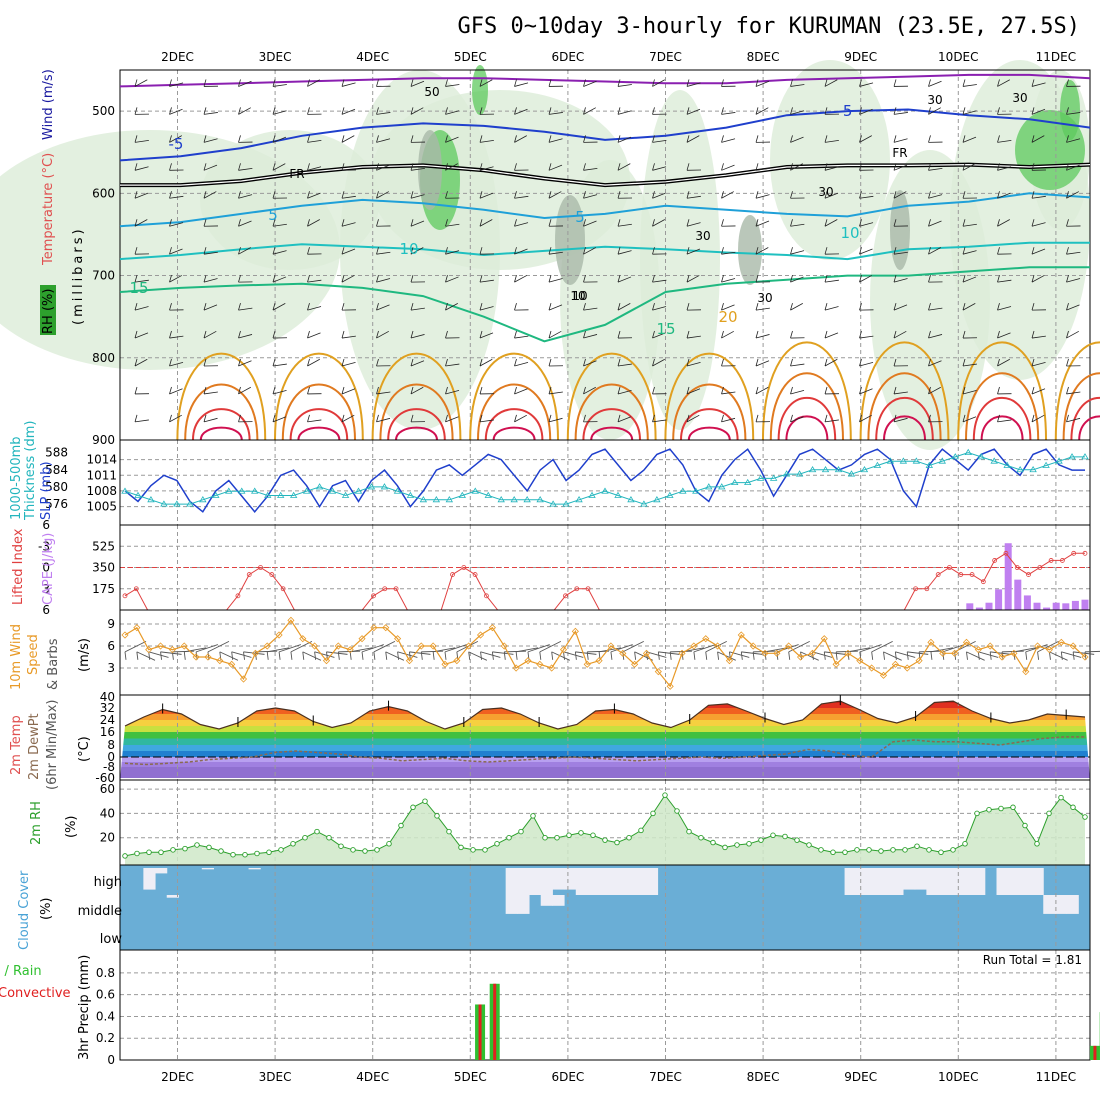  Describe the element at coordinates (665, 329) in the screenshot. I see `isotherm-label: 15` at that location.